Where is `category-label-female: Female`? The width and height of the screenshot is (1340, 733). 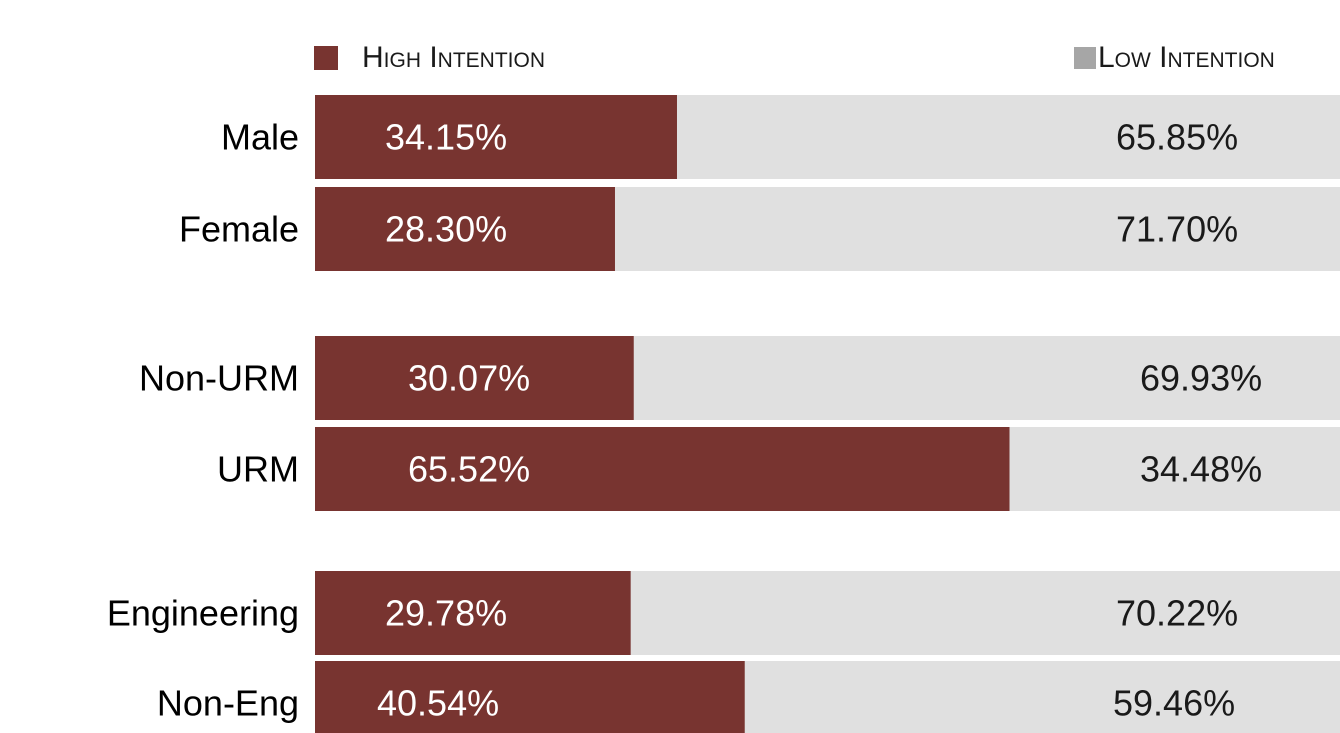 category-label-female: Female is located at coordinates (239, 229).